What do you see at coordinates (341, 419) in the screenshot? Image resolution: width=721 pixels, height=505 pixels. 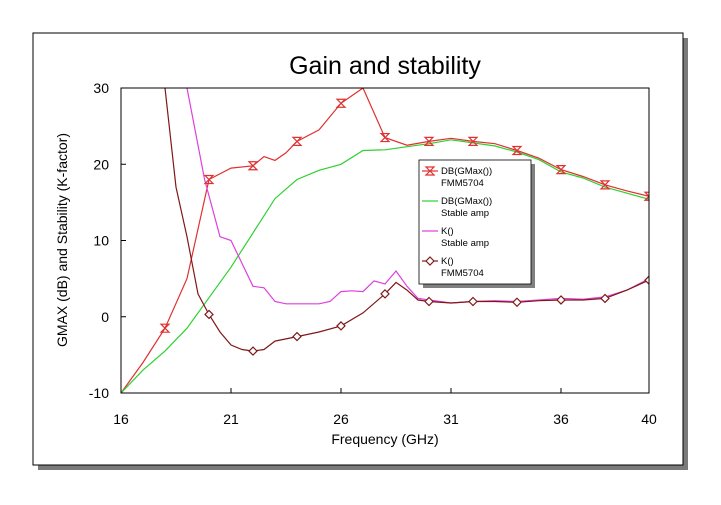 I see `x-tick-label: 26` at bounding box center [341, 419].